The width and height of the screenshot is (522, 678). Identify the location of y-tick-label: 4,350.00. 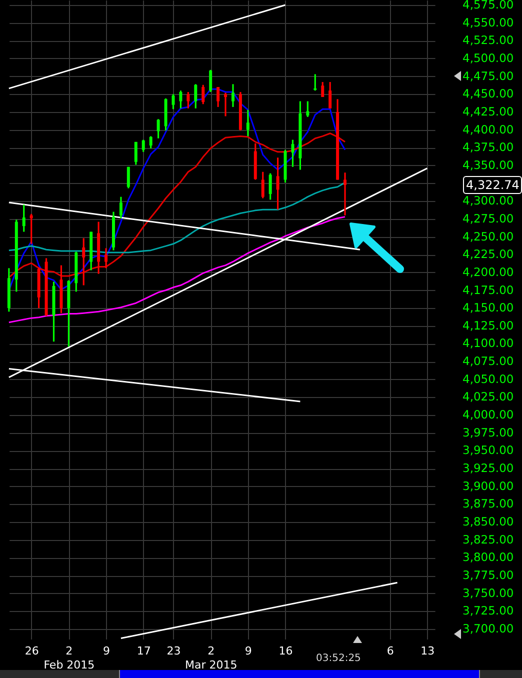
(488, 165).